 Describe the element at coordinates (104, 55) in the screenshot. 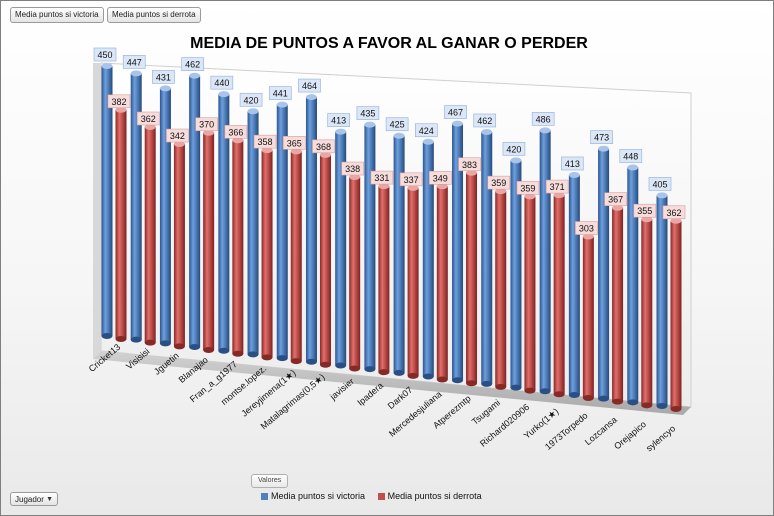

I see `data-label-text: 450` at that location.